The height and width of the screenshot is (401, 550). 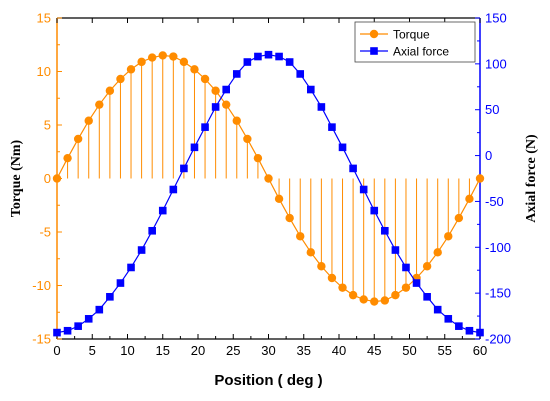 What do you see at coordinates (163, 350) in the screenshot?
I see `x-tick-label: 15` at bounding box center [163, 350].